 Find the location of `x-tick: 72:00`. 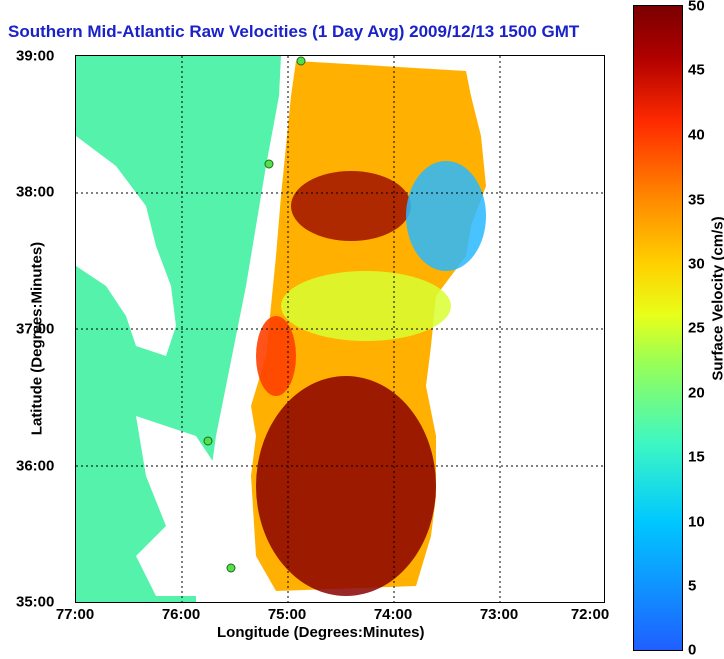

x-tick: 72:00 is located at coordinates (590, 614).